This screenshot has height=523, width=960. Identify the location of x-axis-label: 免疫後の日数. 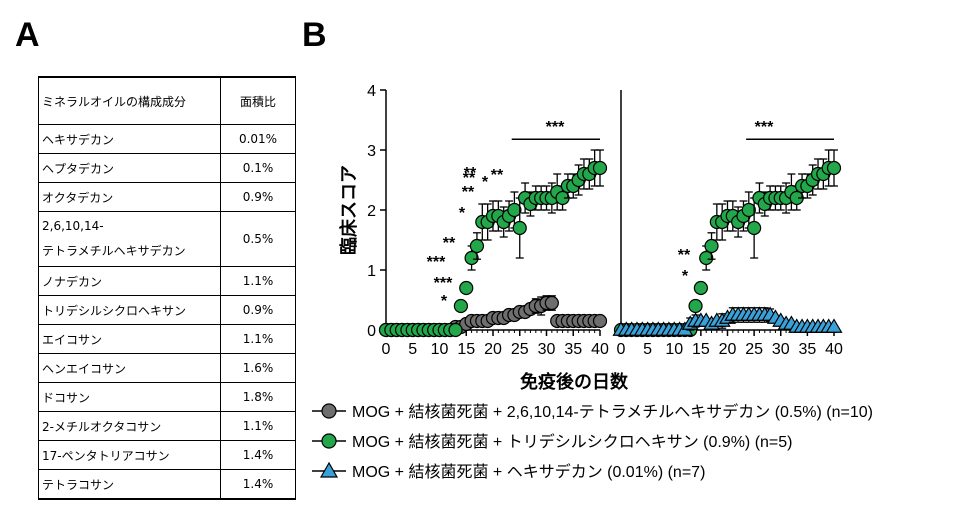
(574, 381).